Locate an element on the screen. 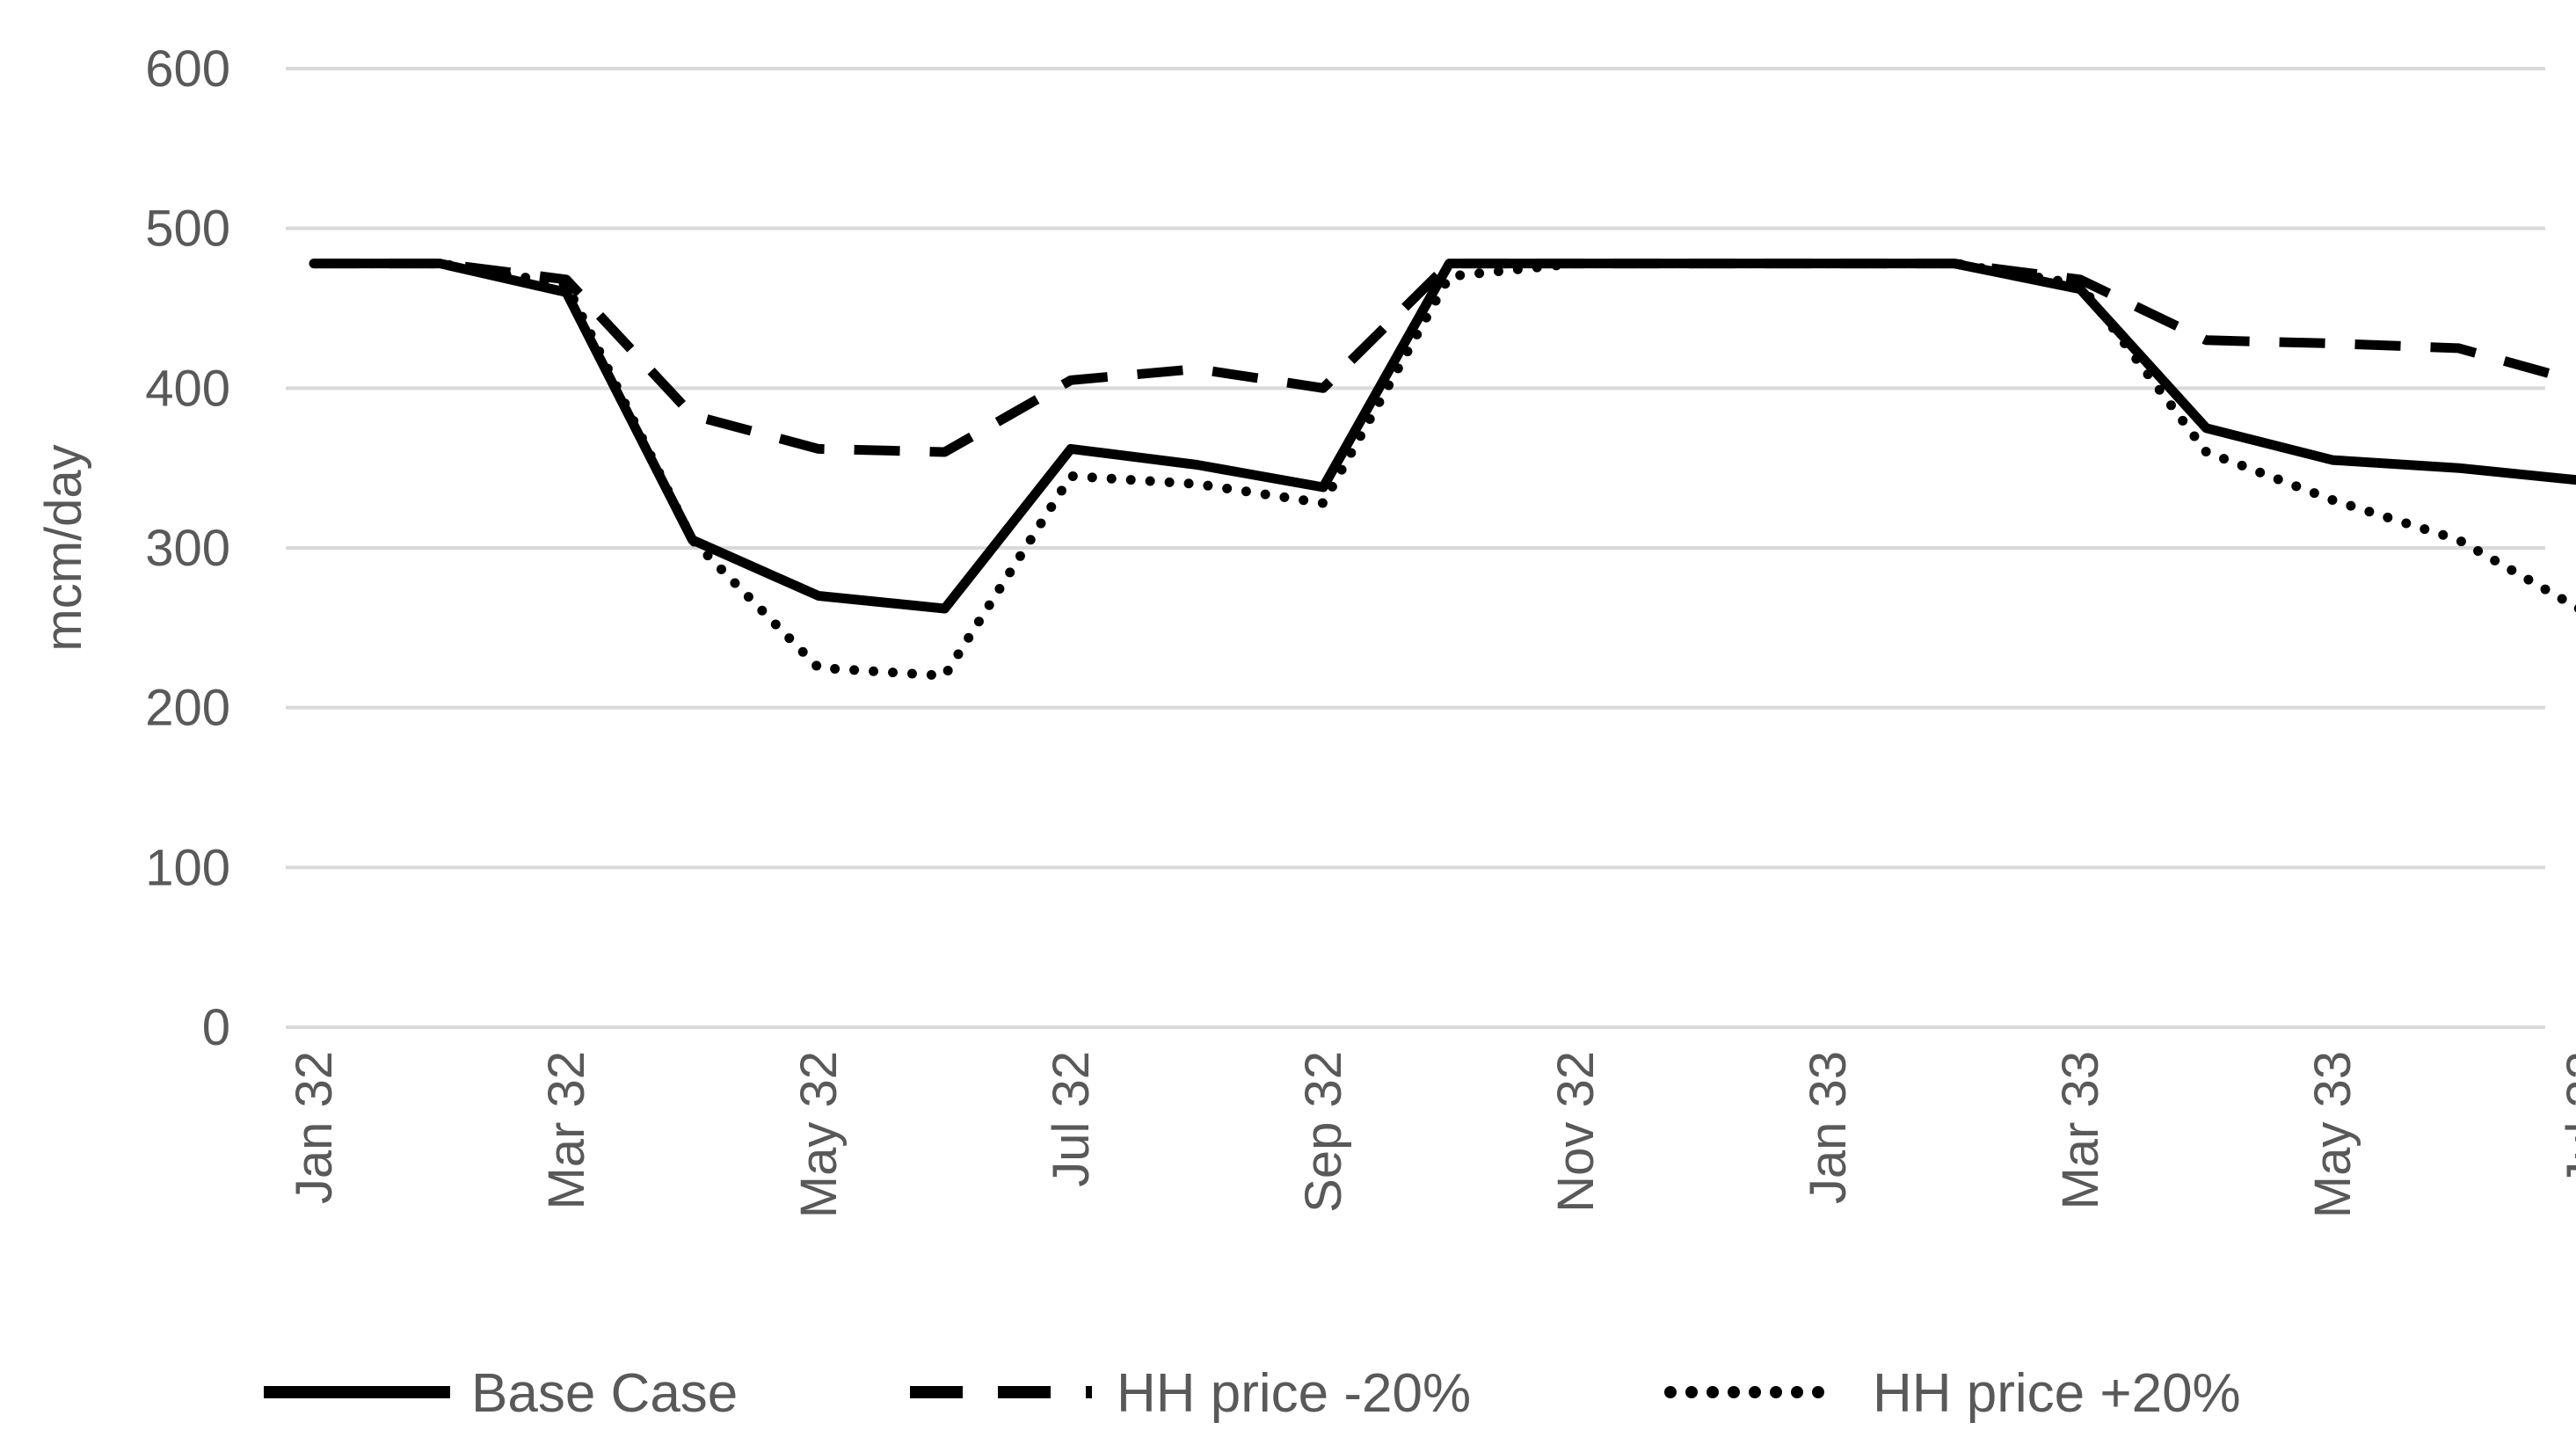 This screenshot has height=1430, width=2576. y-tick-label: 500 is located at coordinates (187, 229).